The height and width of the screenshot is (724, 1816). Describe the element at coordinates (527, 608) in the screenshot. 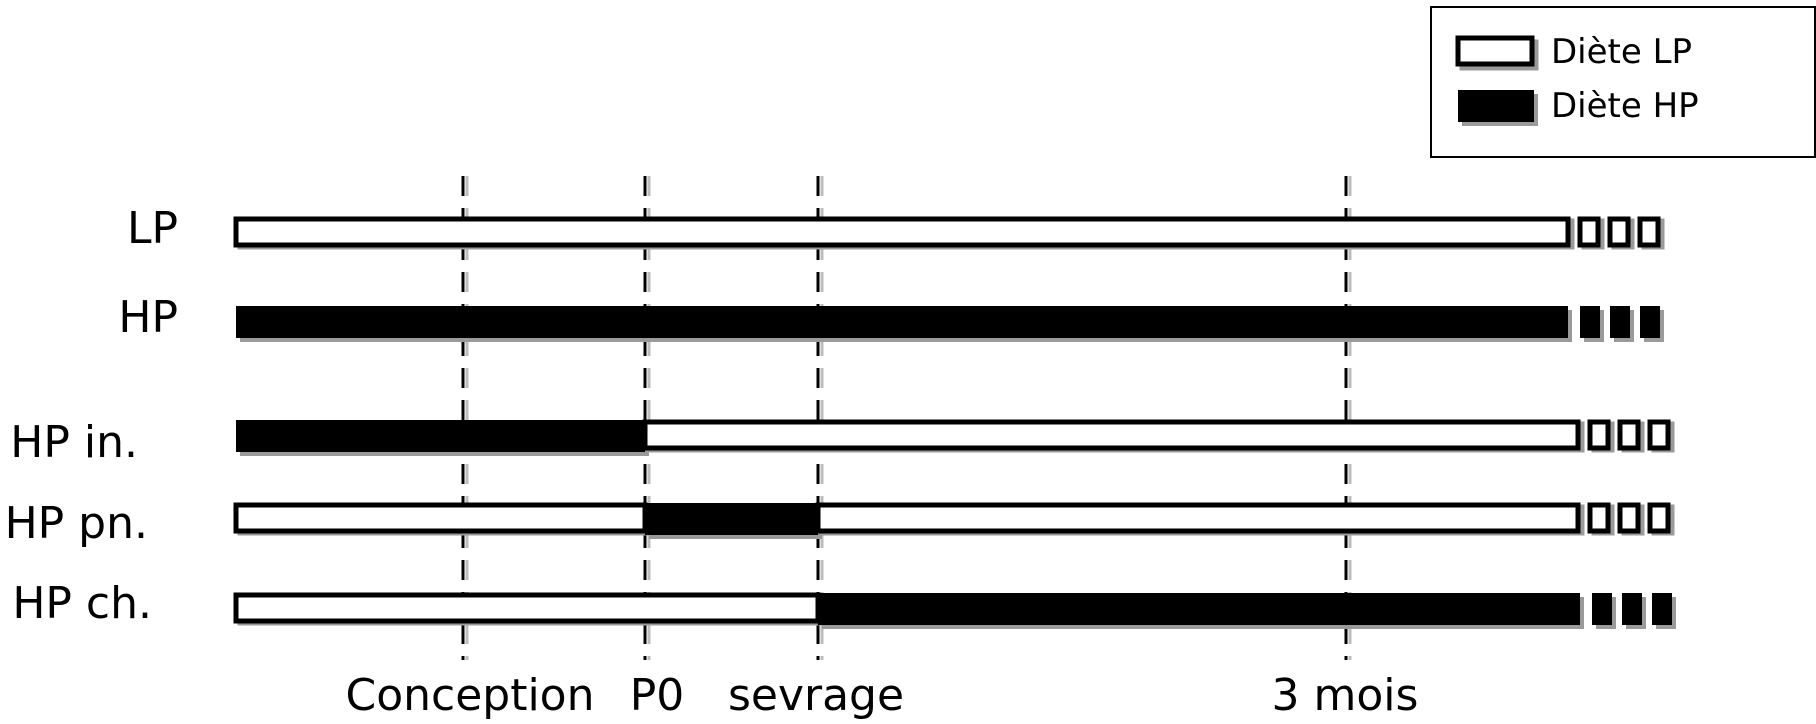

I see `bar-row-4-segment-0-lp` at that location.